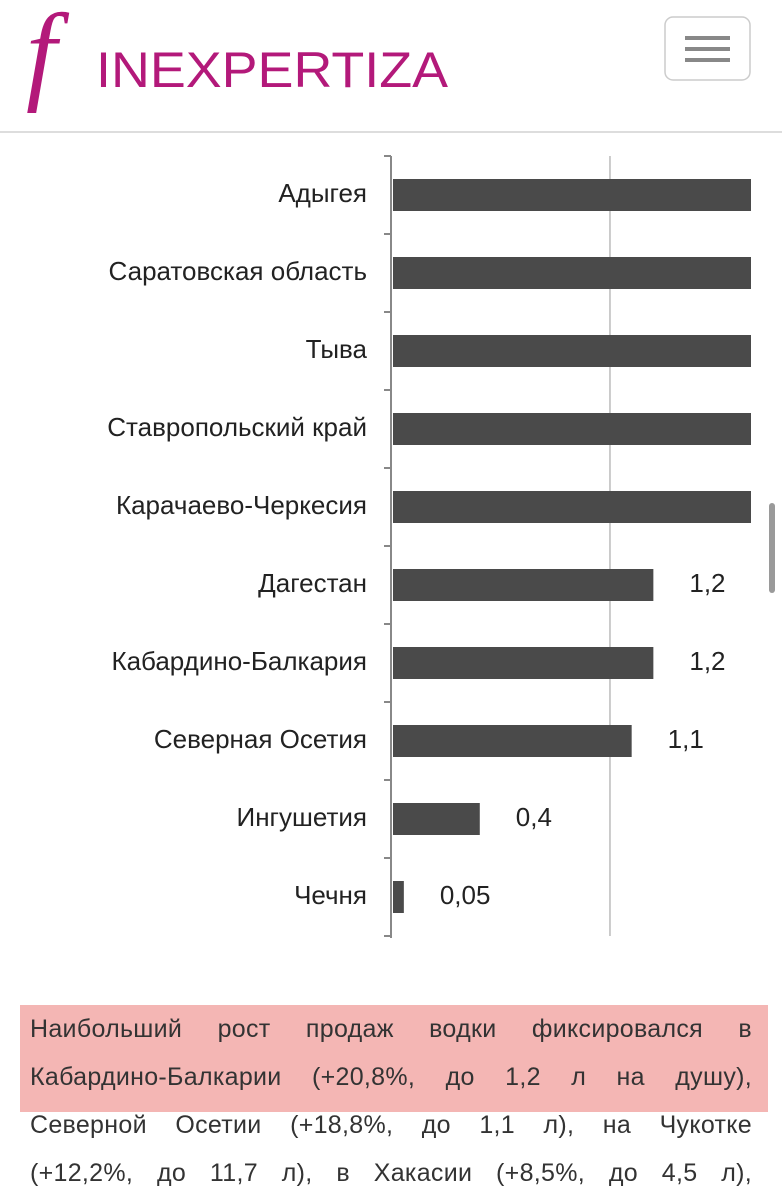 This screenshot has width=782, height=1200. I want to click on category-label: Северная Осетия, so click(260, 739).